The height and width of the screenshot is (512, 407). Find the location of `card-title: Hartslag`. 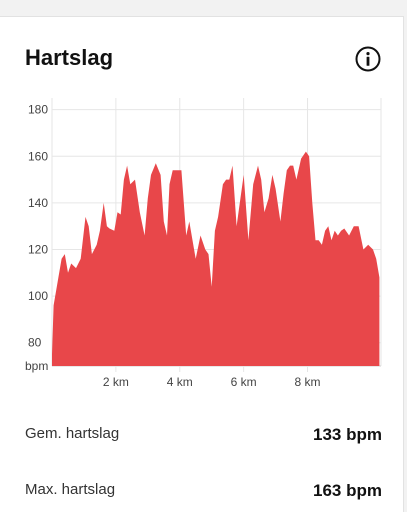

card-title: Hartslag is located at coordinates (69, 57).